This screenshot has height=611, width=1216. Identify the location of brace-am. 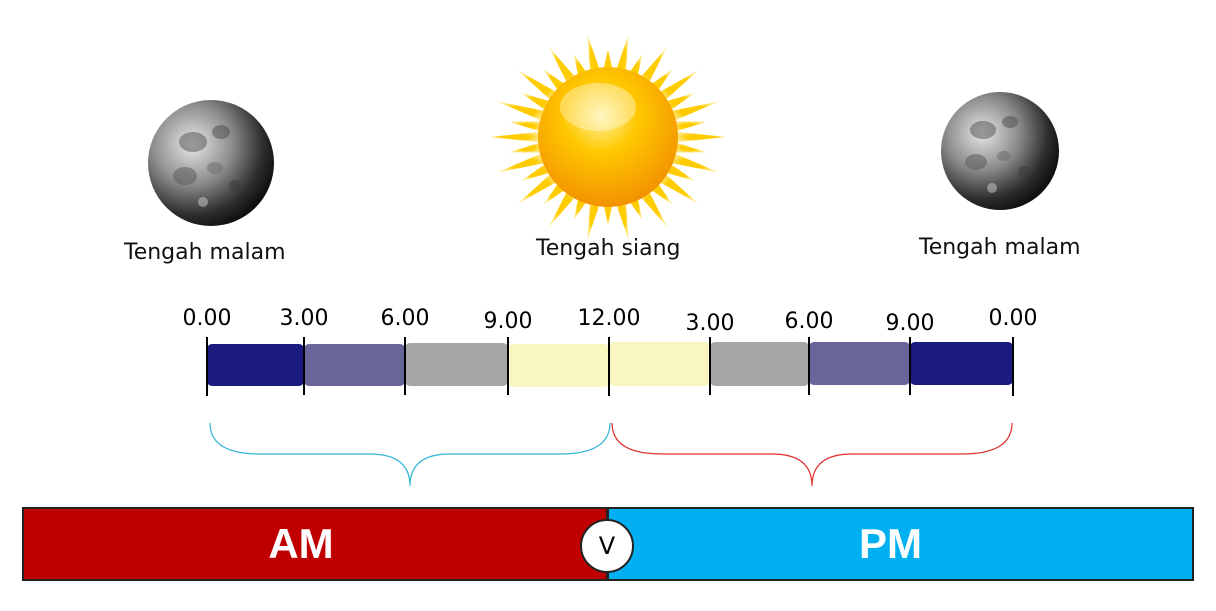
(410, 454).